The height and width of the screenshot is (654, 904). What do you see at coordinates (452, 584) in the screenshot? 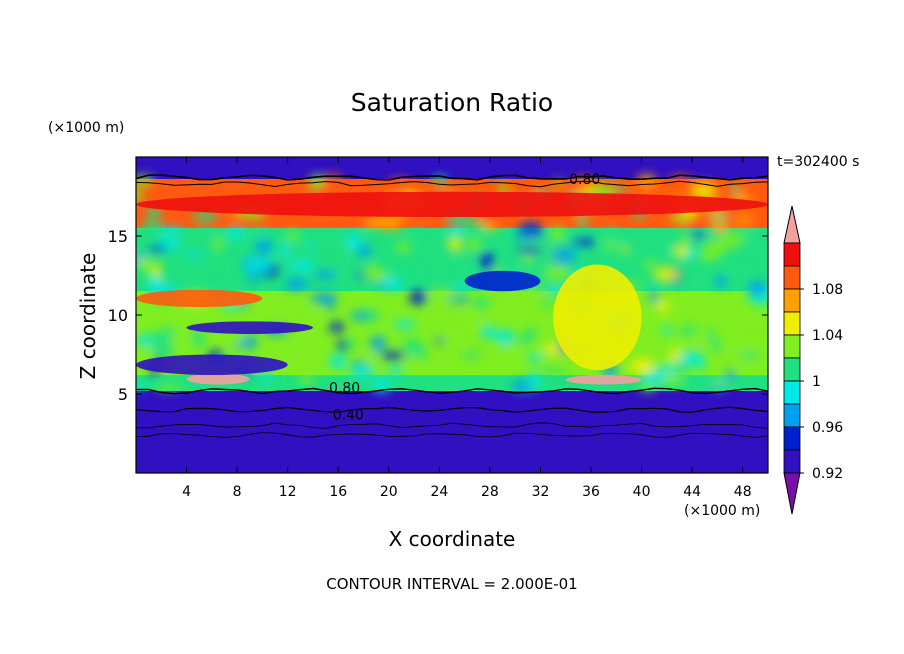
I see `contour-interval-note: CONTOUR INTERVAL = 2.000E-01` at bounding box center [452, 584].